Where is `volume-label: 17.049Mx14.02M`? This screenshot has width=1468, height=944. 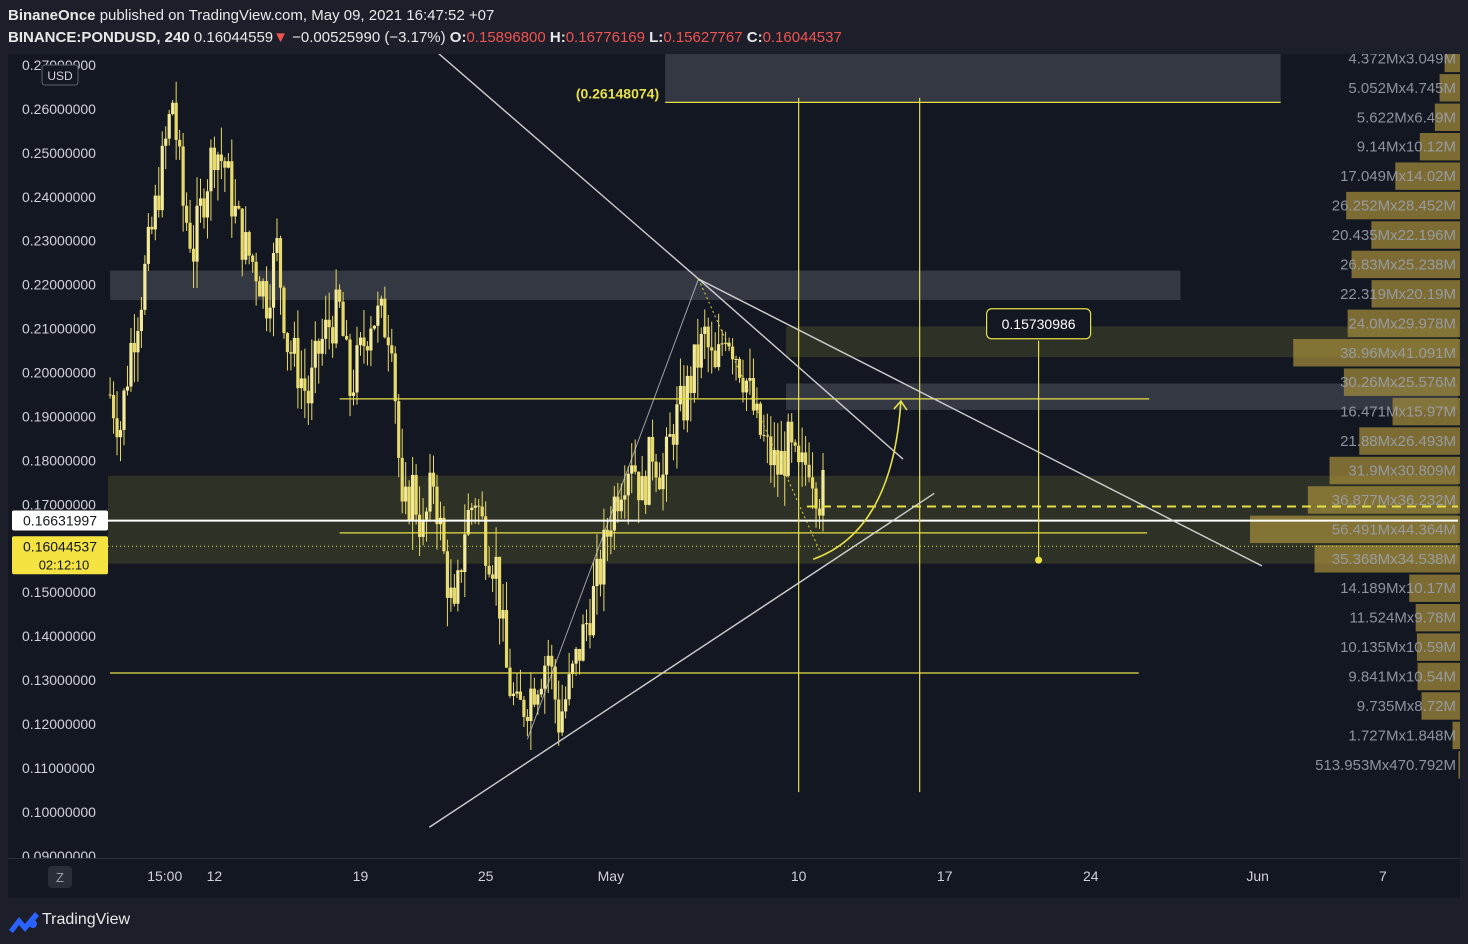 volume-label: 17.049Mx14.02M is located at coordinates (1398, 176).